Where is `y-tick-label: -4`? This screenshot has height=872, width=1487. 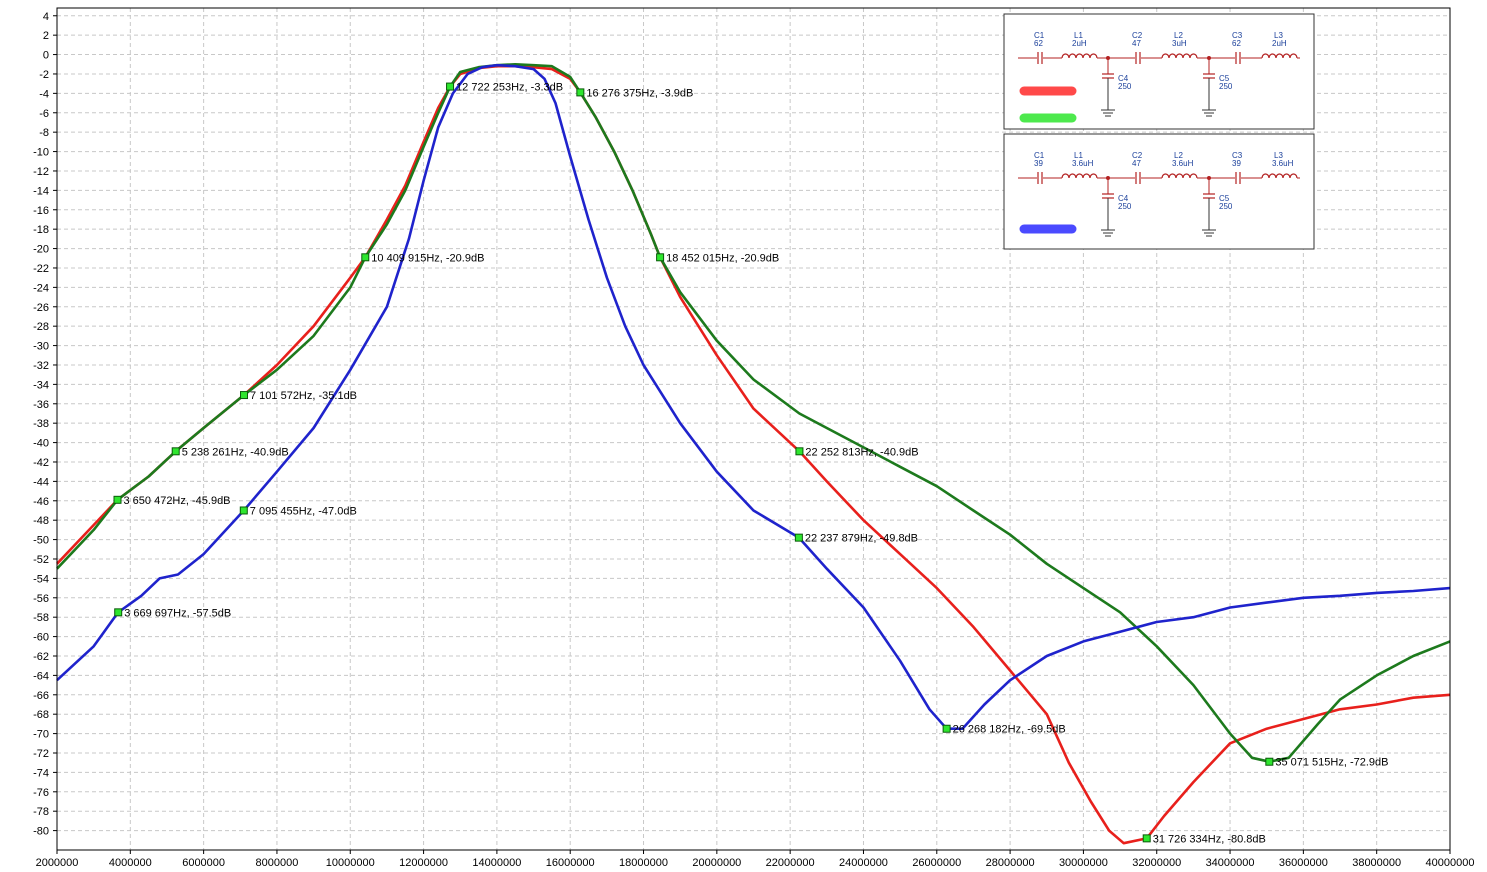 y-tick-label: -4 is located at coordinates (44, 94).